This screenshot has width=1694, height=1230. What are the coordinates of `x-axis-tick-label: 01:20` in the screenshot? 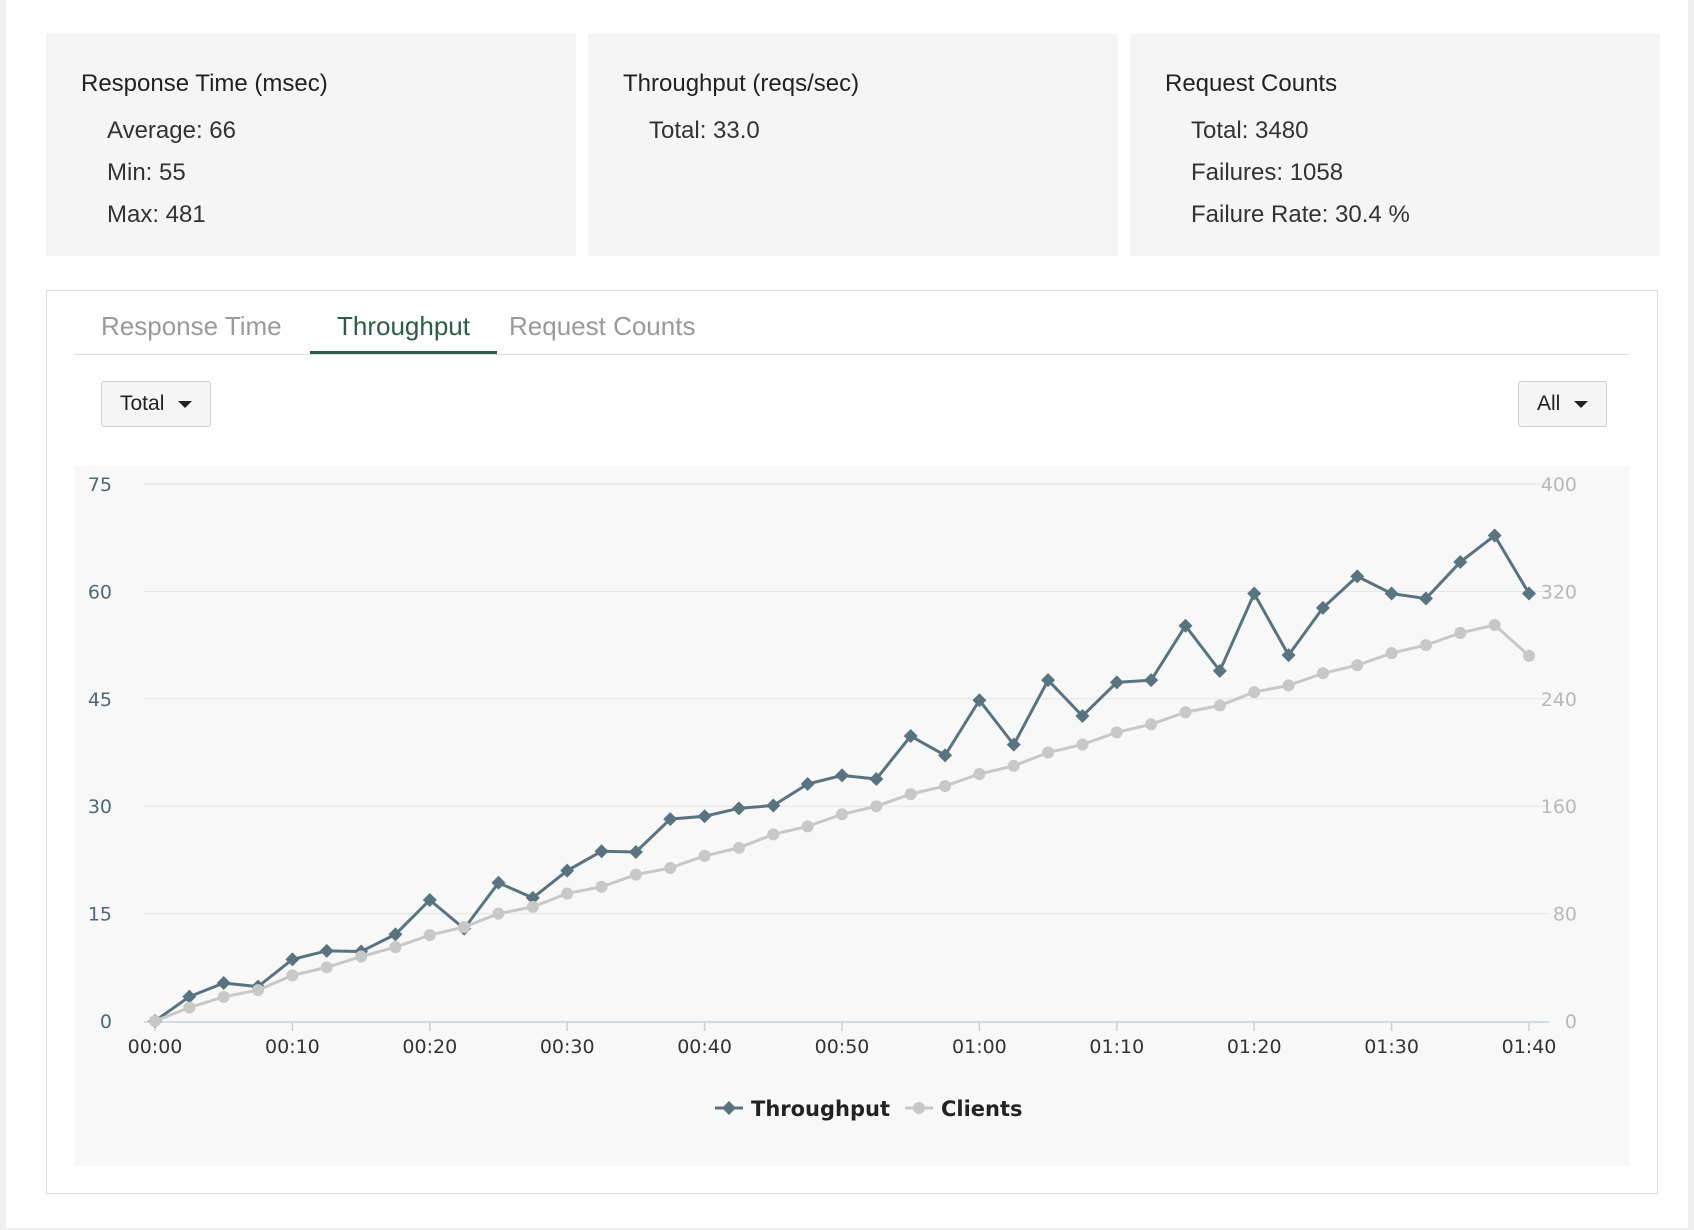 It's located at (1254, 1047).